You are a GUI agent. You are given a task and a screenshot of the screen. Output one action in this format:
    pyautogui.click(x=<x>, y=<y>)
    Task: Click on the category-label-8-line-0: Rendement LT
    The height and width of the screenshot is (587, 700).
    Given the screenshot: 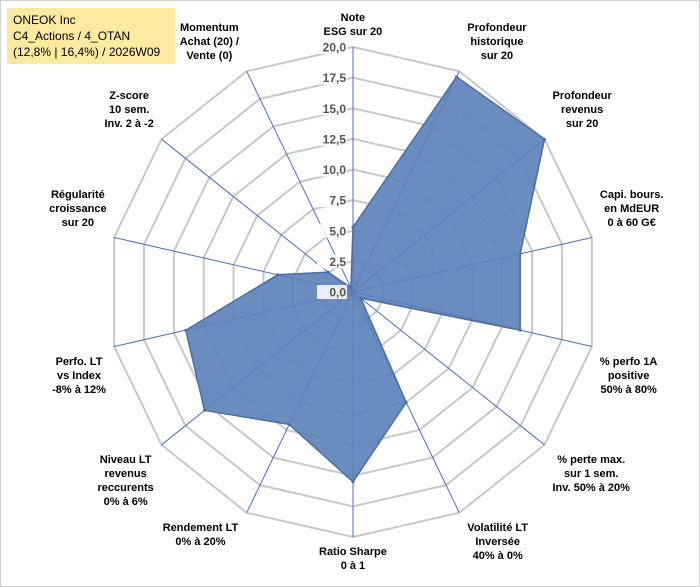 What is the action you would take?
    pyautogui.click(x=200, y=527)
    